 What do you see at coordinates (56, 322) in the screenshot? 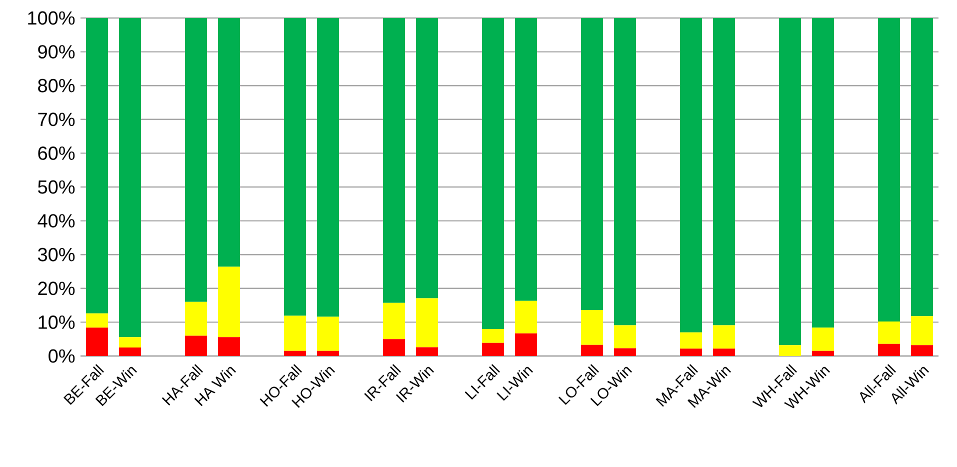
I see `y-tick-label: 10%` at bounding box center [56, 322].